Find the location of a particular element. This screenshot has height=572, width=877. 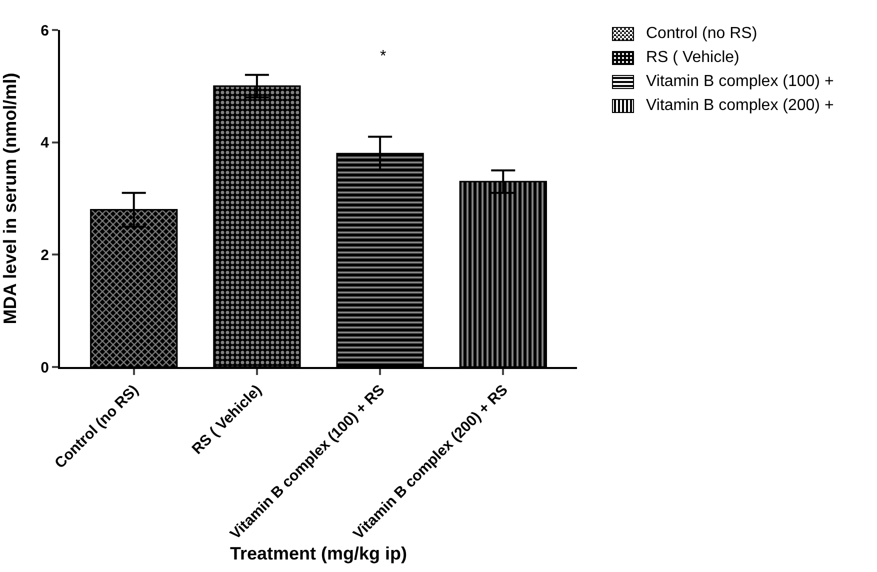

legend-label: Control (no RS) is located at coordinates (702, 34).